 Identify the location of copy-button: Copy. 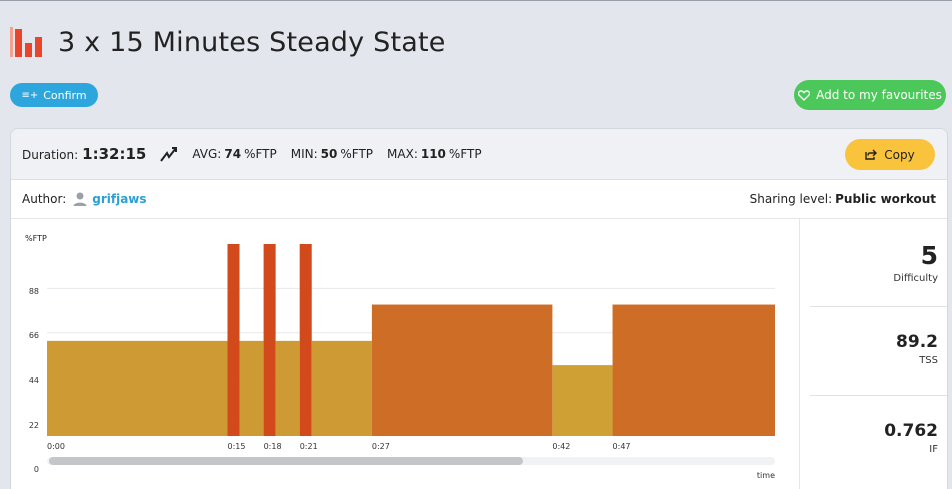
(890, 154).